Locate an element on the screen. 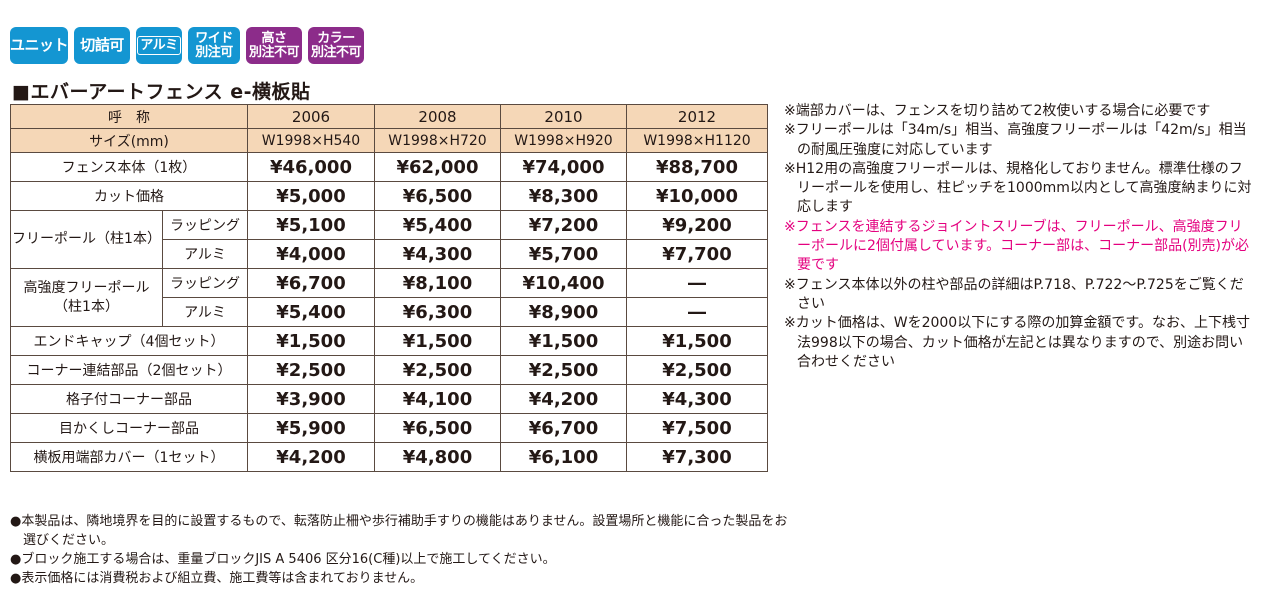 The height and width of the screenshot is (603, 1266). table-row: カット価格 ¥5,000 ¥6,500 ¥8,300 ¥10,000 is located at coordinates (389, 196).